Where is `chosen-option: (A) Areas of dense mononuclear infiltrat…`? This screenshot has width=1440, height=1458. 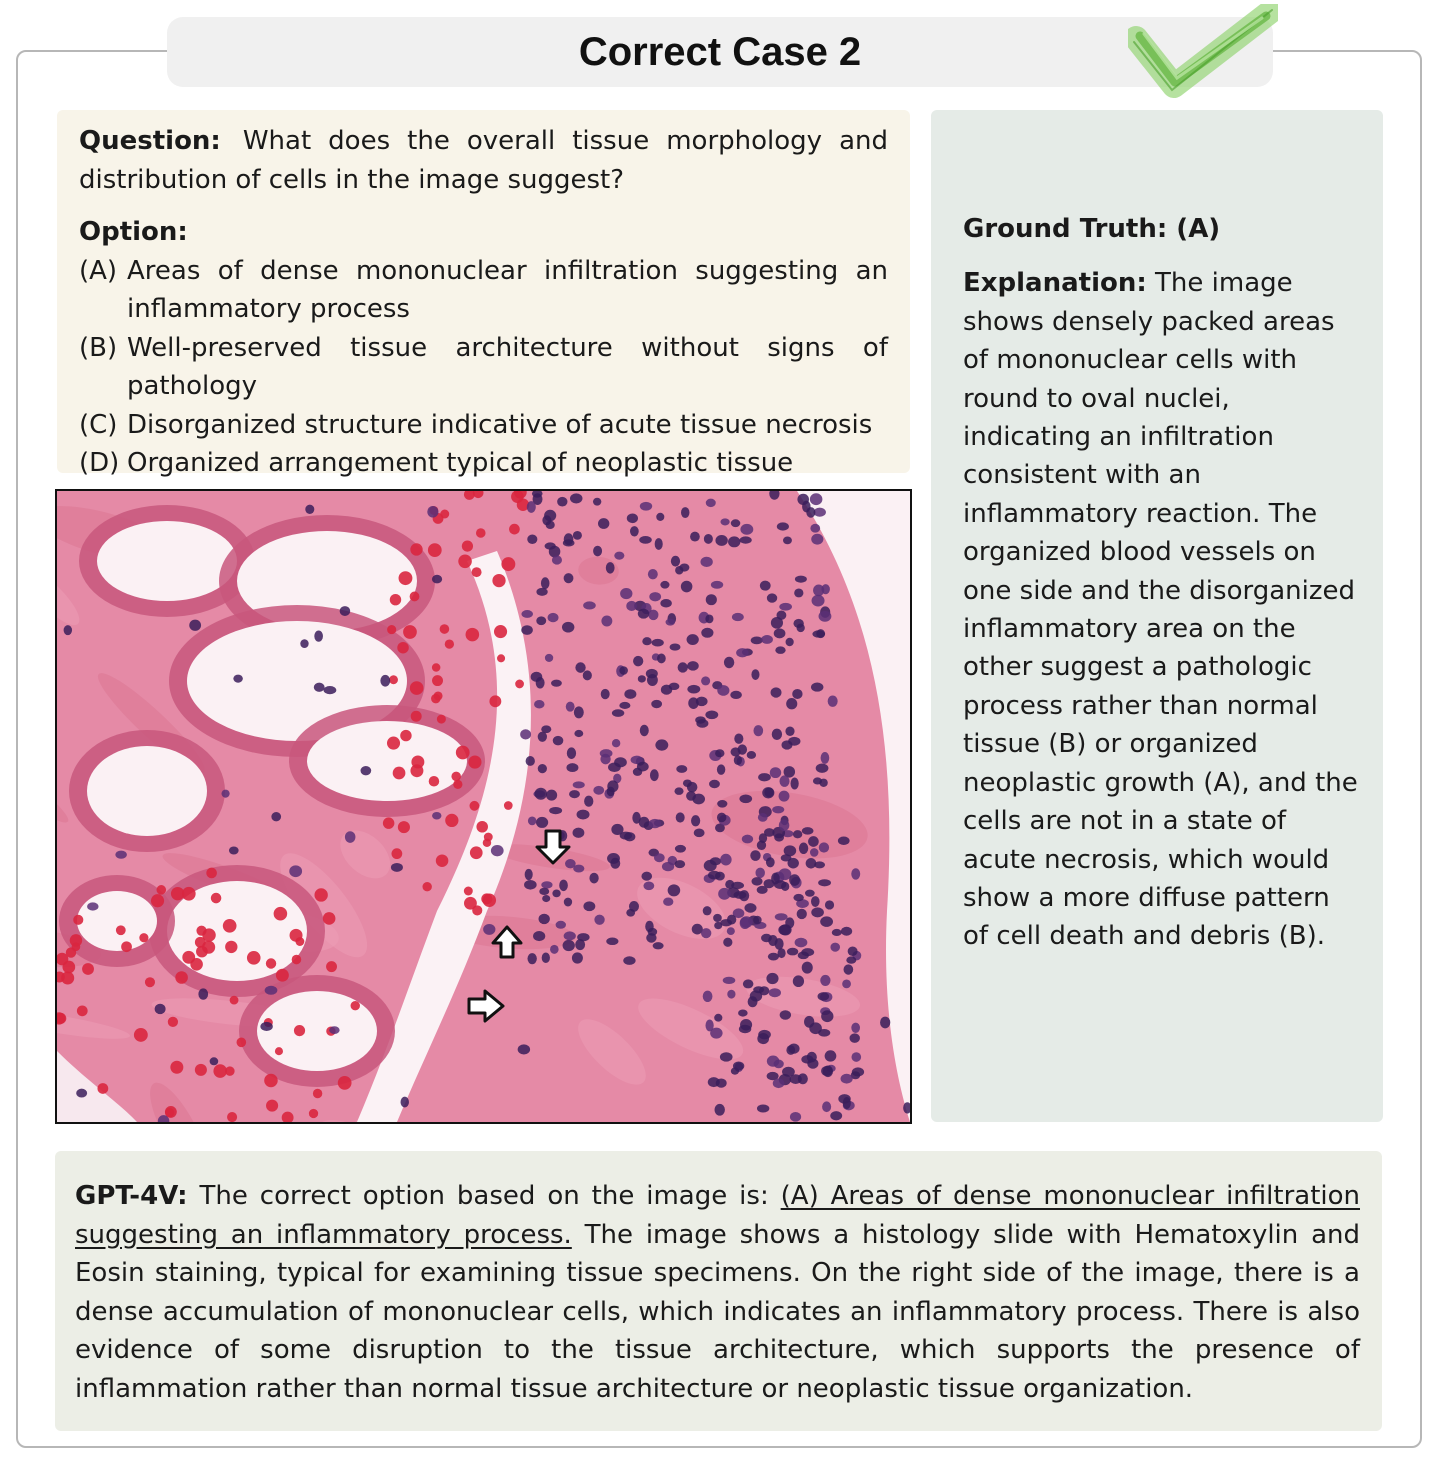
chosen-option: (A) Areas of dense mononuclear infiltrat… is located at coordinates (717, 1215).